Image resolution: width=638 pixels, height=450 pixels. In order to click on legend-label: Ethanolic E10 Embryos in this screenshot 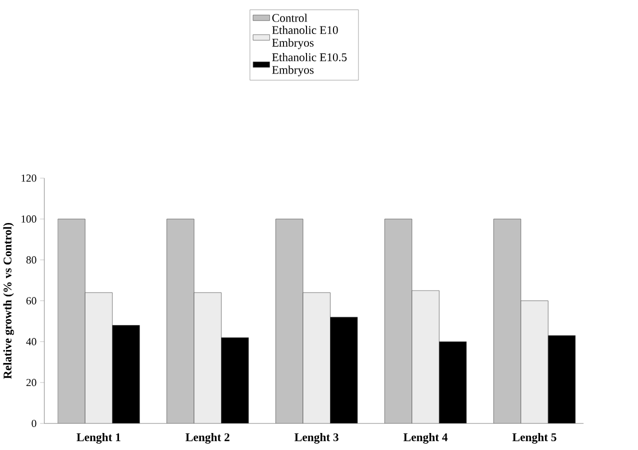, I will do `click(305, 38)`.